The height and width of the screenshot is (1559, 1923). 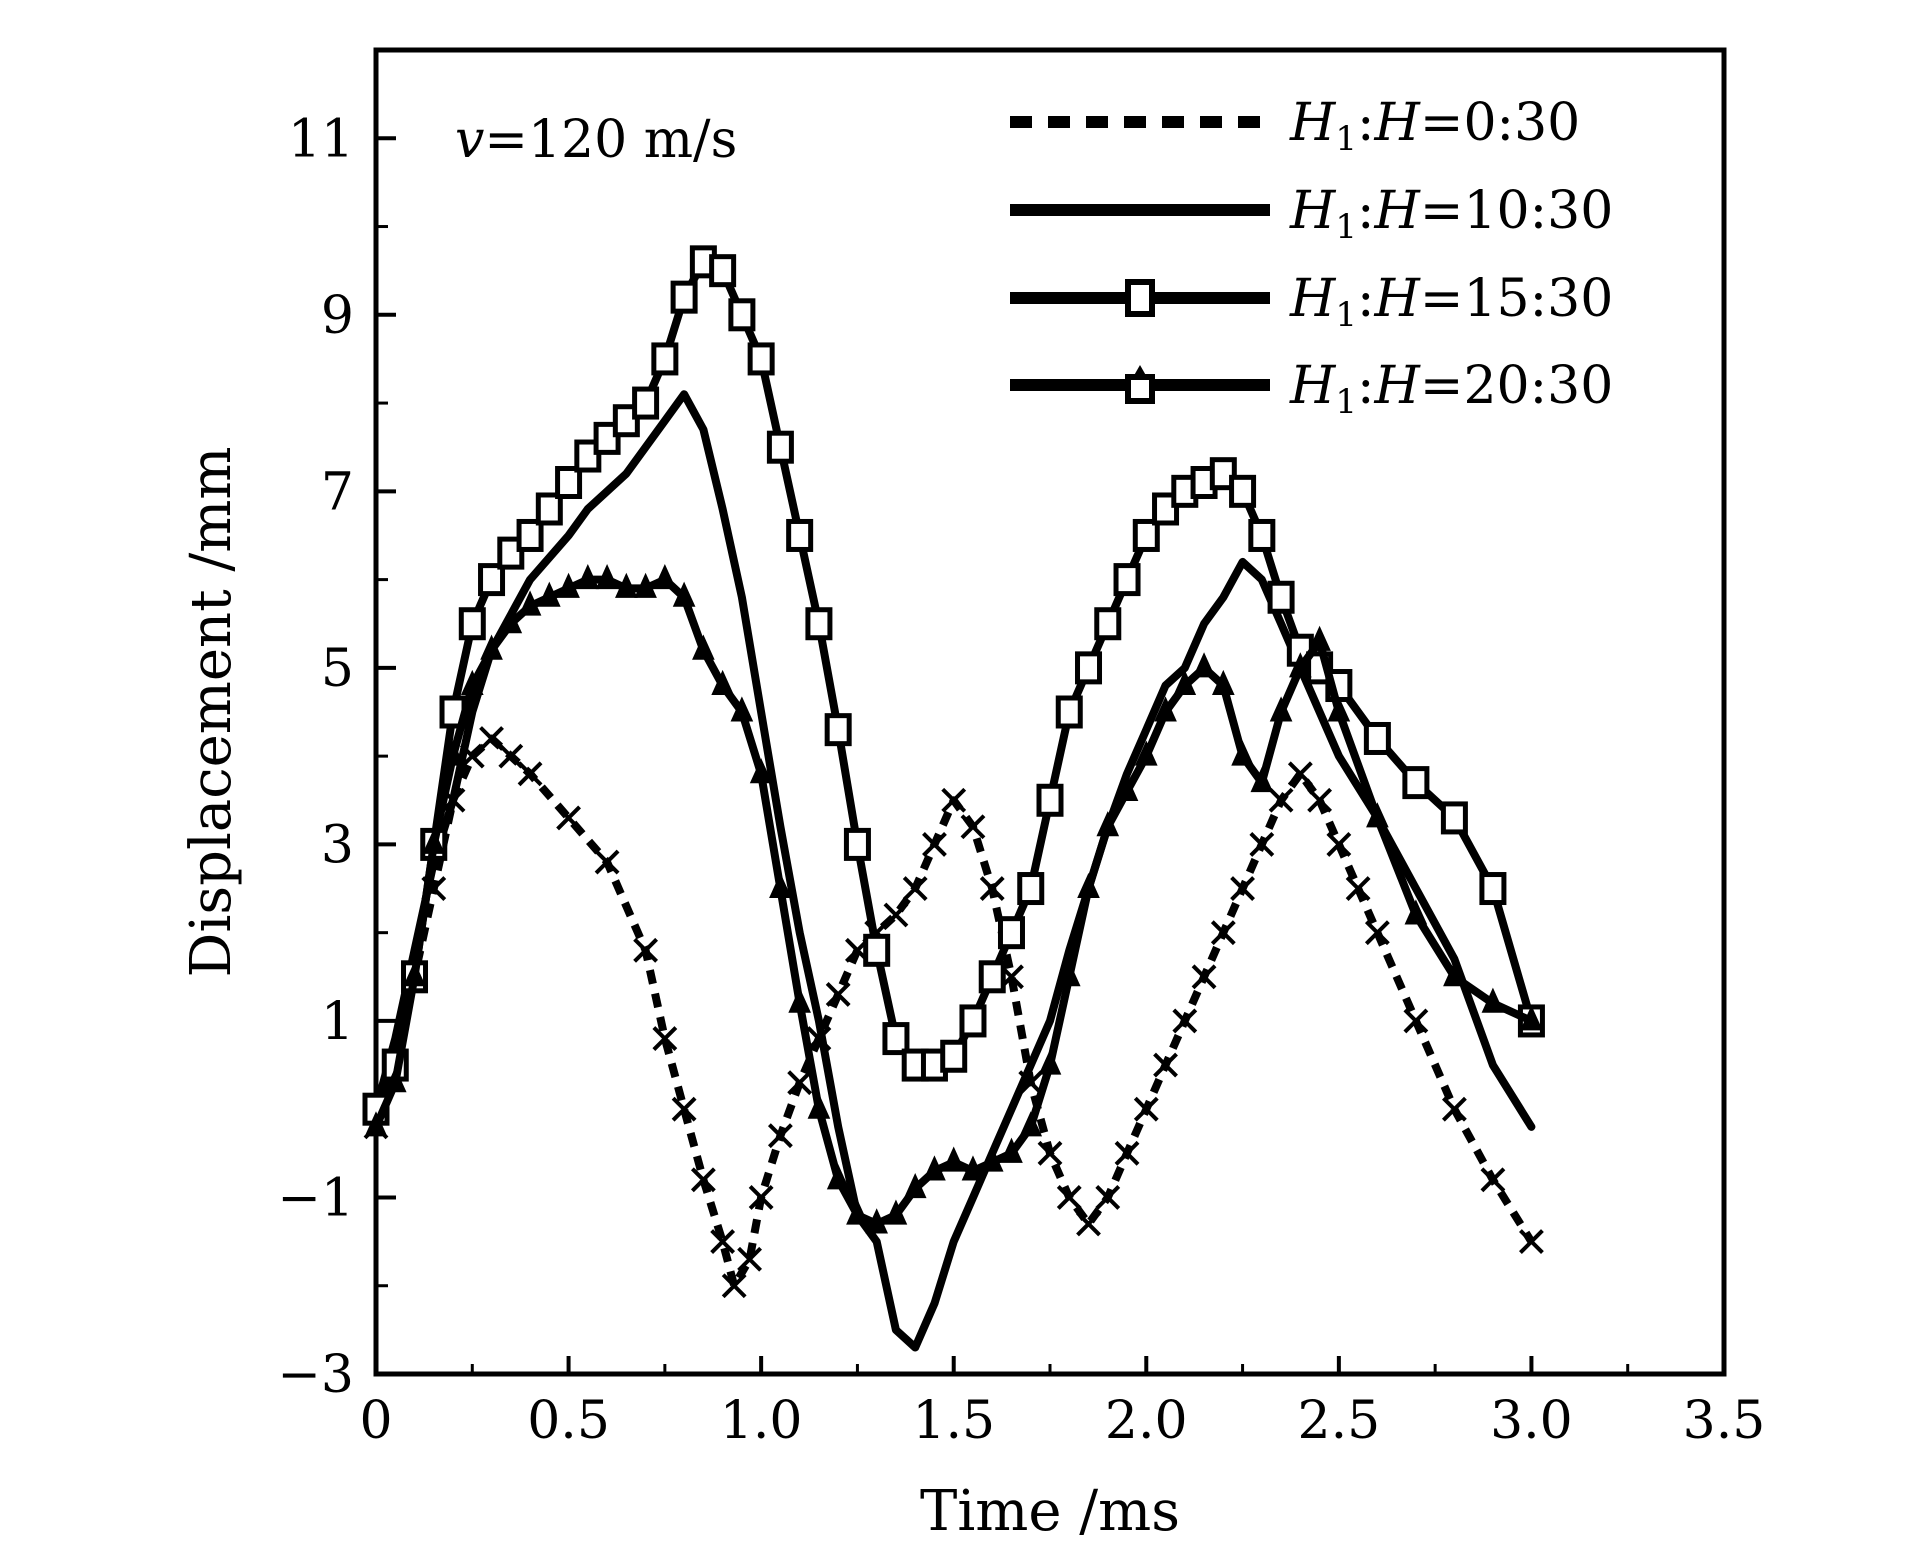 I want to click on legend-square-marker, so click(x=1140, y=298).